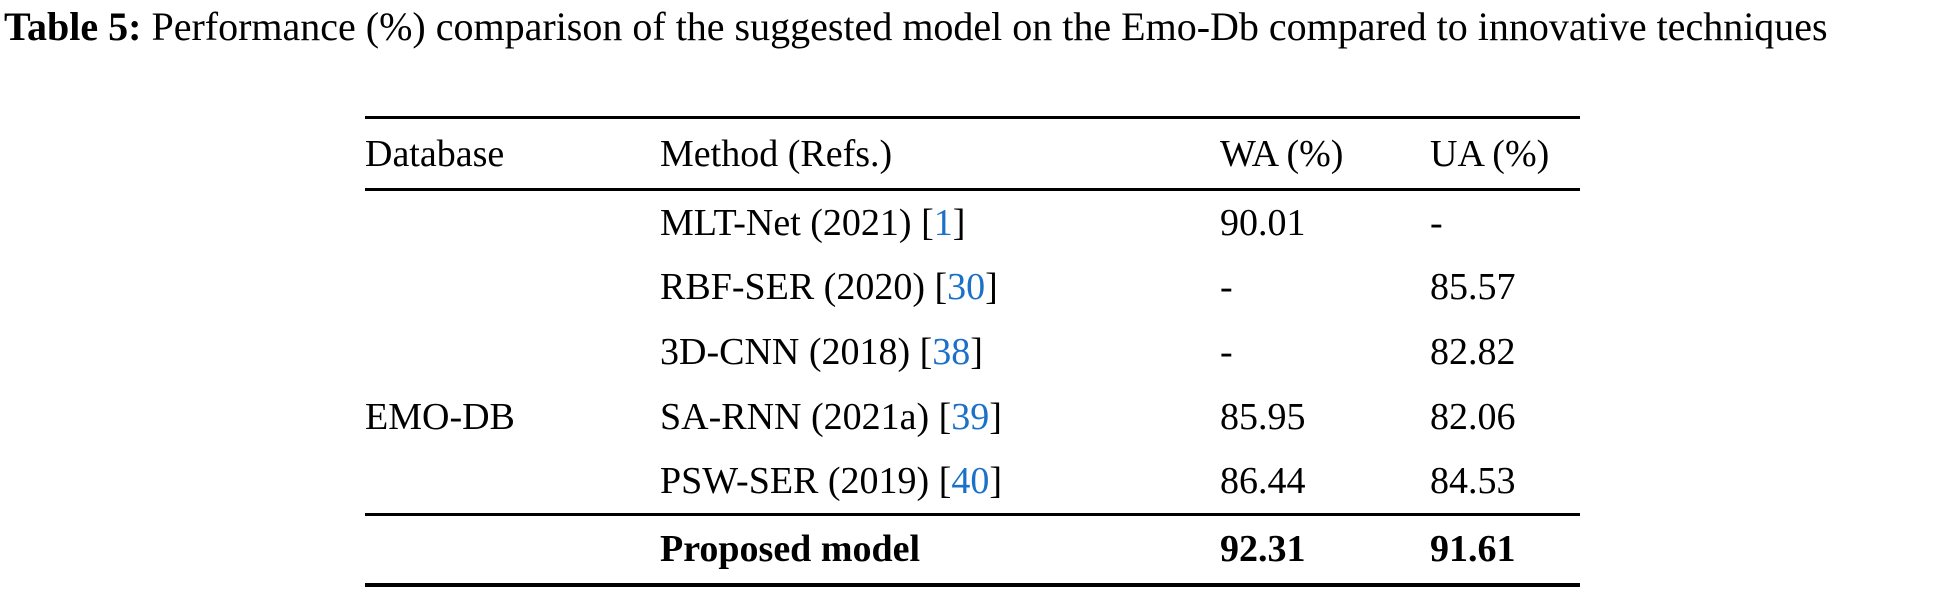 Image resolution: width=1954 pixels, height=600 pixels. Describe the element at coordinates (1263, 481) in the screenshot. I see `cell-wa: 86.44` at that location.